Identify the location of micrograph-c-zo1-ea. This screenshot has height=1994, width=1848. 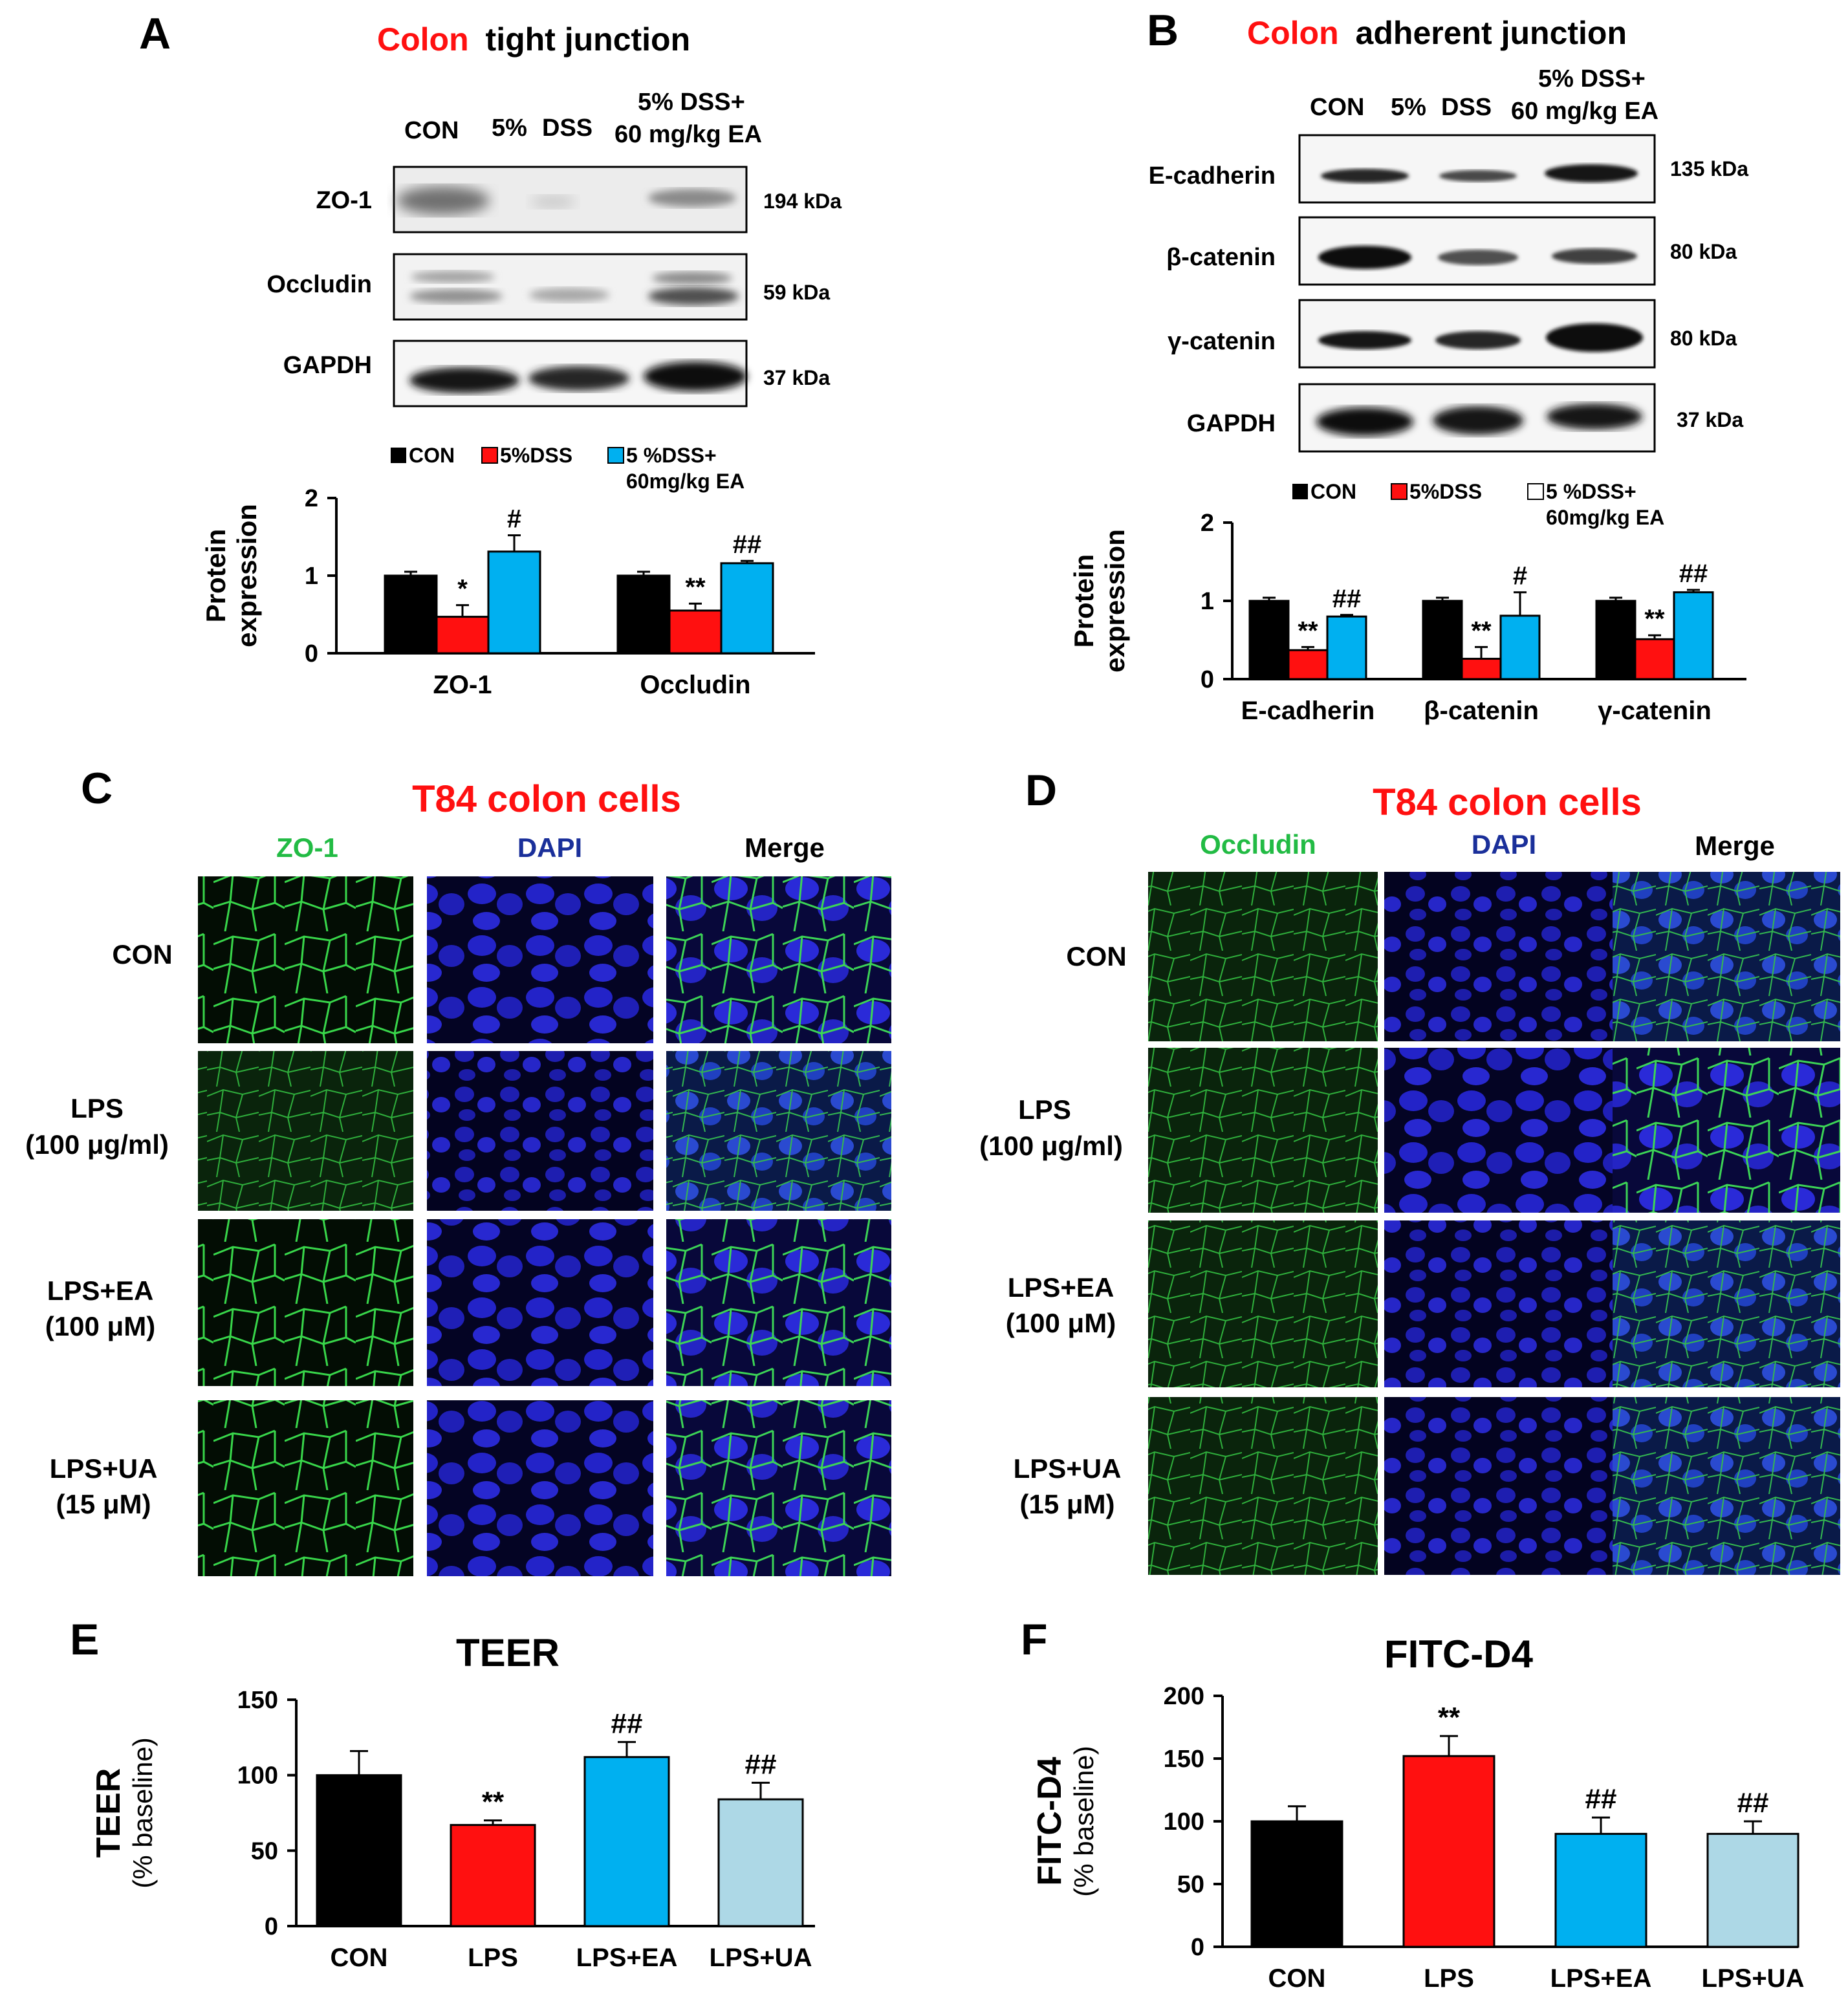
(305, 1302).